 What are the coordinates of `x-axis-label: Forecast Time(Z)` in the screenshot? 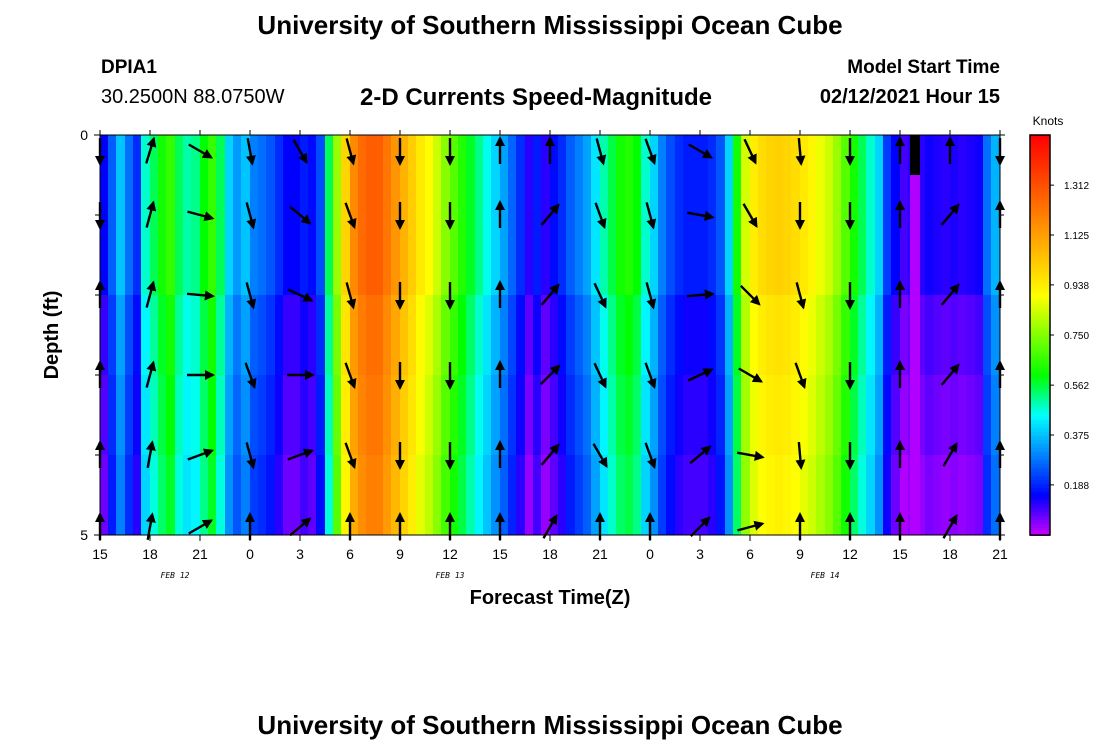 It's located at (550, 598).